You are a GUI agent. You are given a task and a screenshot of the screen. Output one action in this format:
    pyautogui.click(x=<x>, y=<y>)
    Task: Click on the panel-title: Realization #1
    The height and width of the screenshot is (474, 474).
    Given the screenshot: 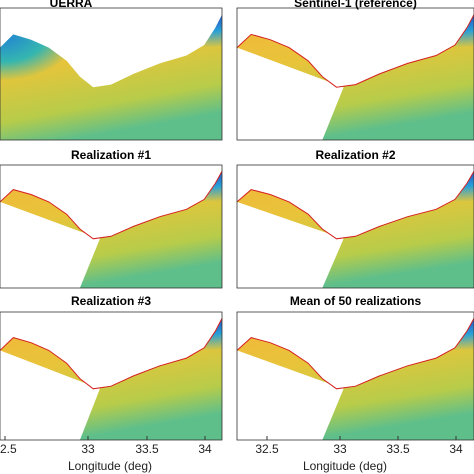 What is the action you would take?
    pyautogui.click(x=111, y=155)
    